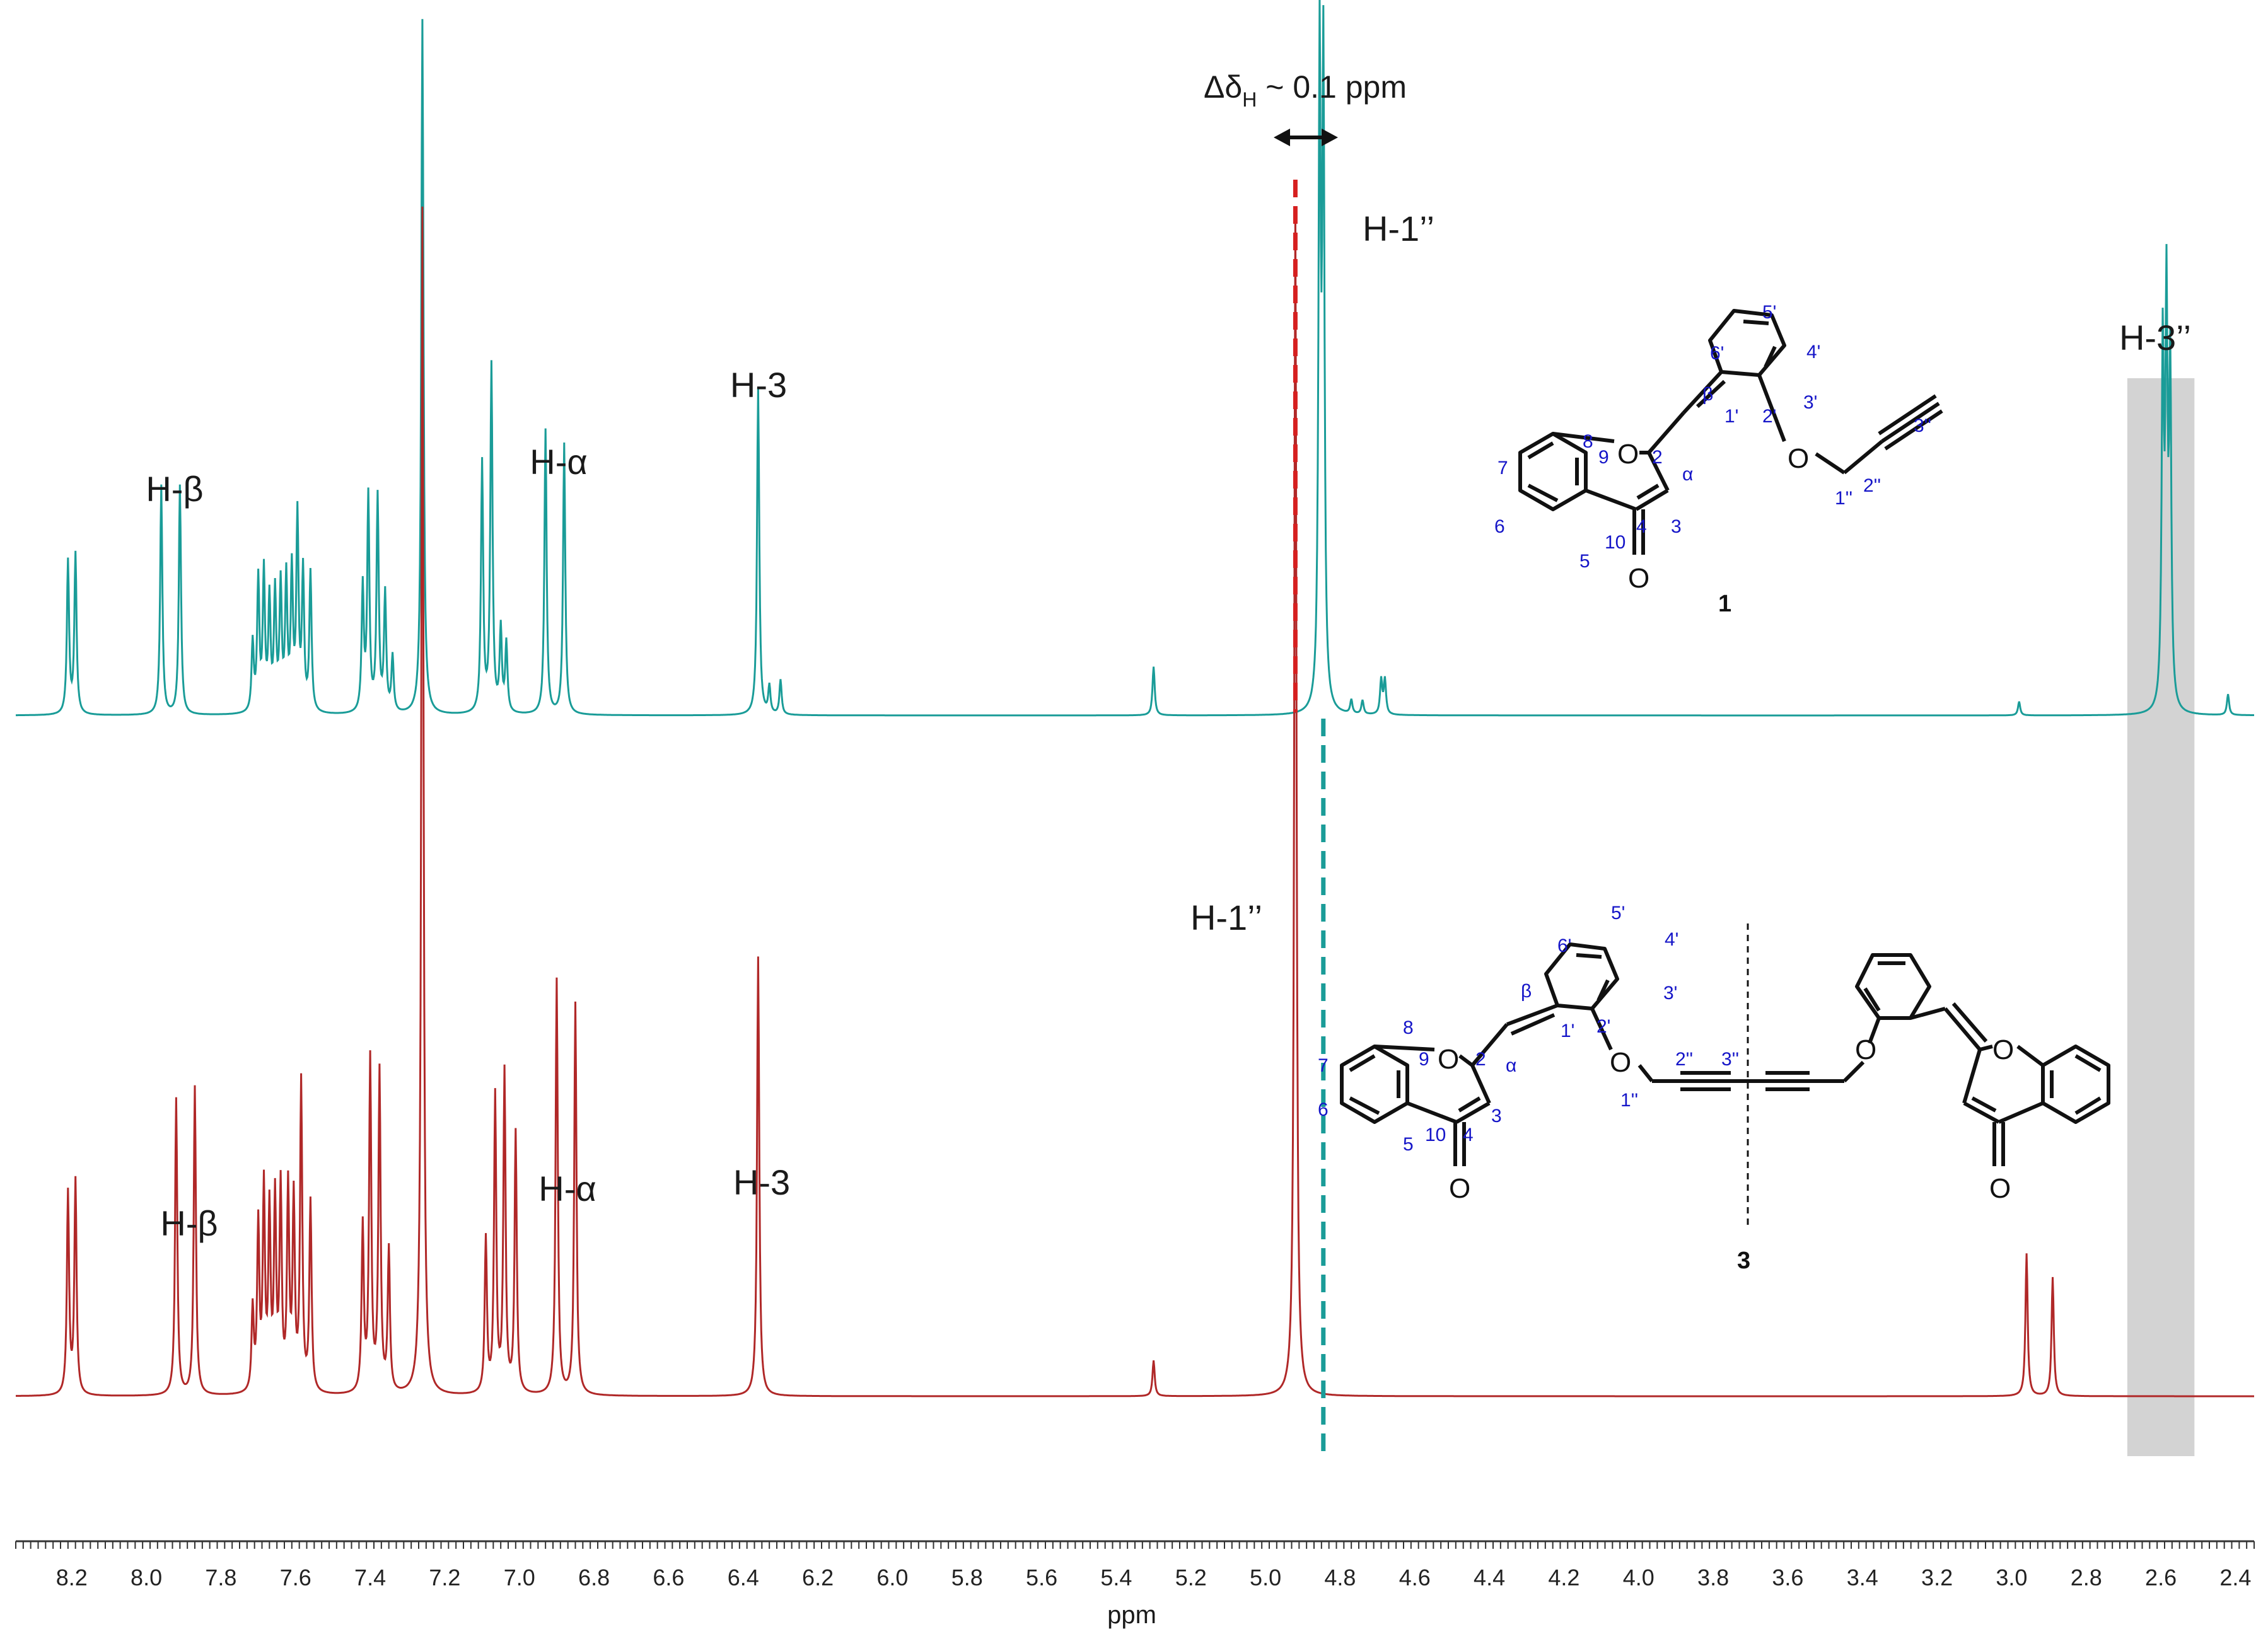  What do you see at coordinates (1744, 1260) in the screenshot?
I see `s3-compound-number: 3` at bounding box center [1744, 1260].